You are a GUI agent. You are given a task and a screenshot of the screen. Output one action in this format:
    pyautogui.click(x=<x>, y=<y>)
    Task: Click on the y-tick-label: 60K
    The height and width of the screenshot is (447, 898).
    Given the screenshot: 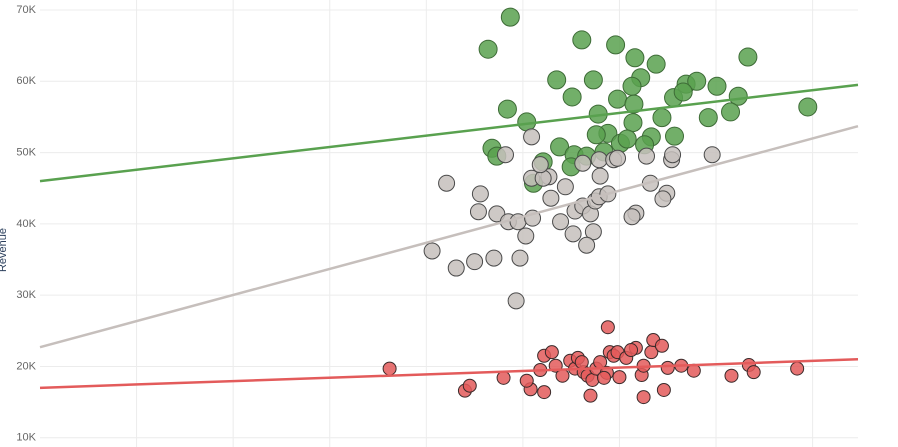 What is the action you would take?
    pyautogui.click(x=26, y=81)
    